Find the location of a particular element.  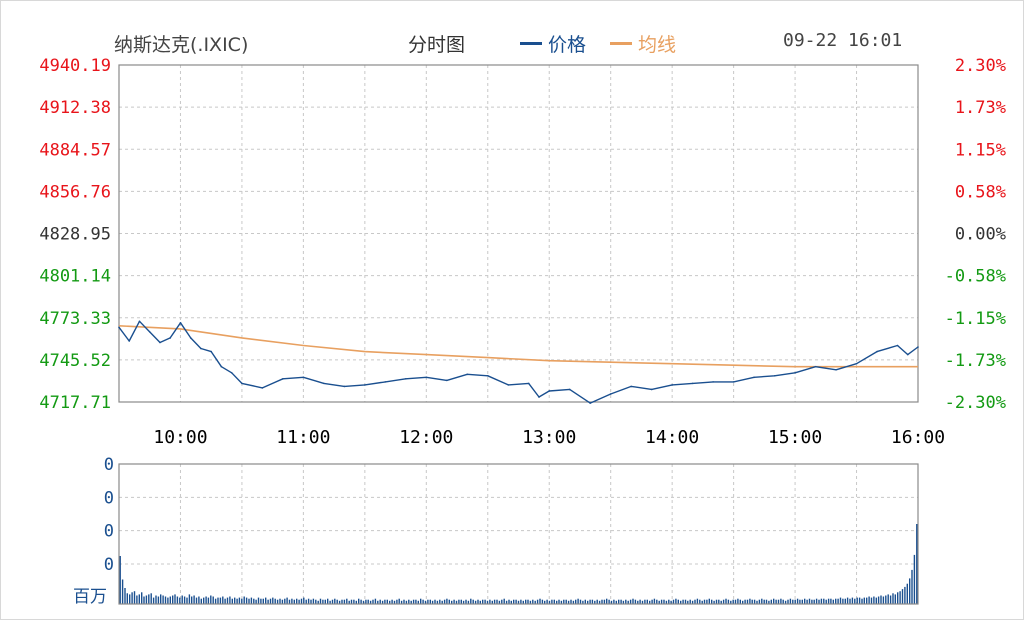

y-tick-label: 4745.52 is located at coordinates (75, 361).